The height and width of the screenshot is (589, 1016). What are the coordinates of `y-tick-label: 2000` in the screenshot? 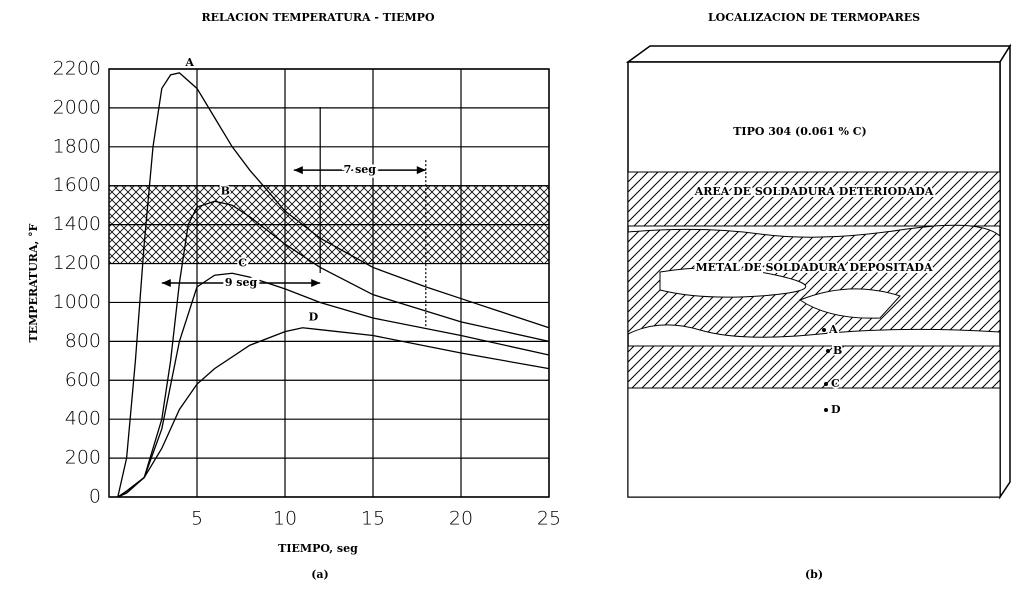 It's located at (77, 107).